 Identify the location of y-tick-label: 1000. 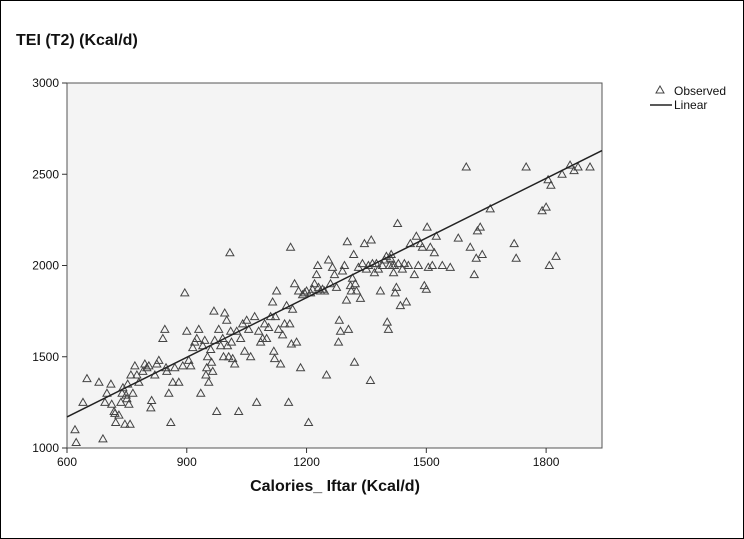
(45, 448).